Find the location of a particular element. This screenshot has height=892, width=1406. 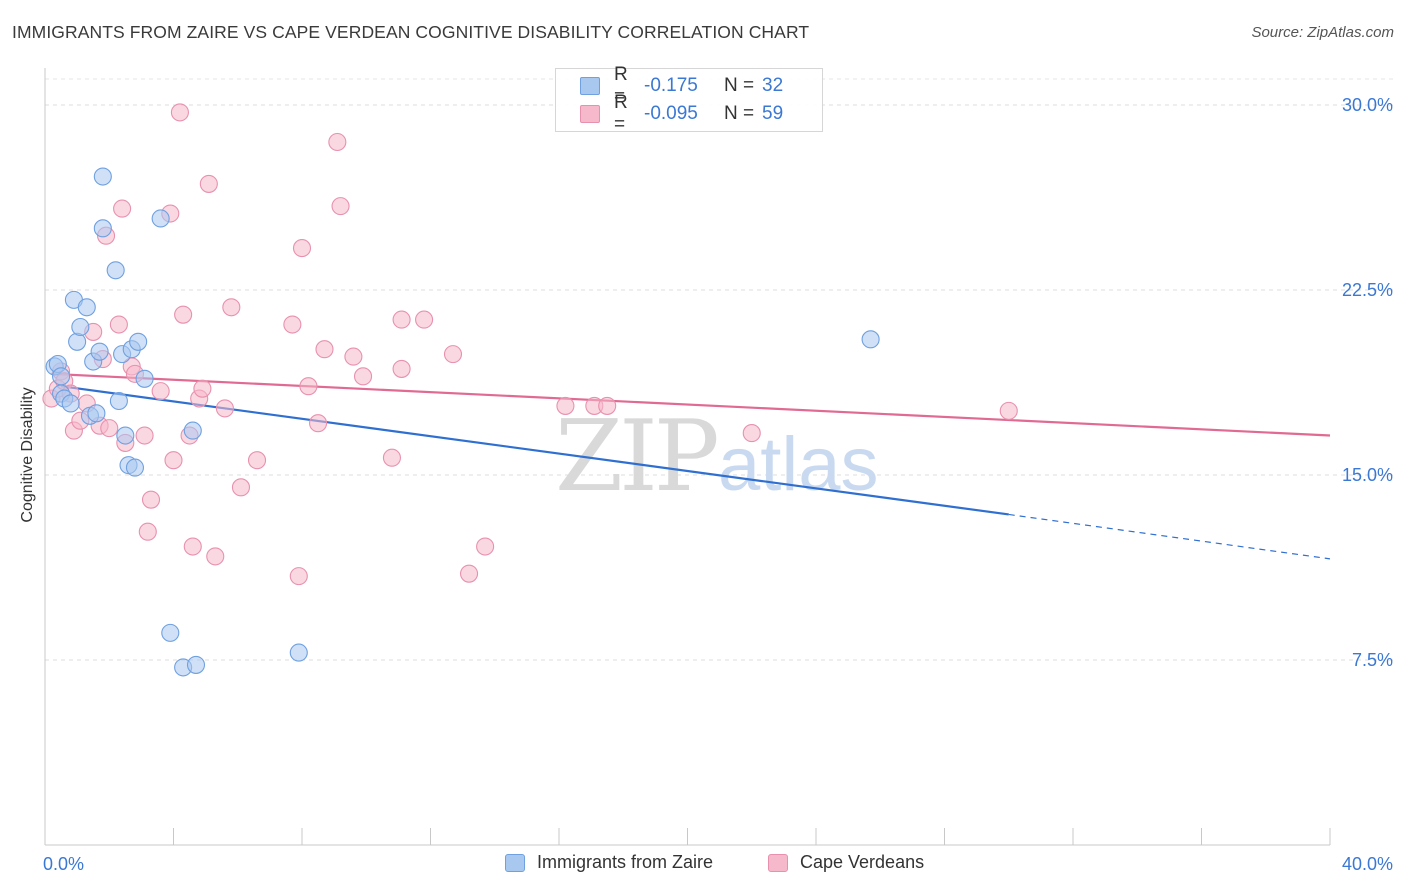

series-legend: Immigrants from Zaire Cape Verdeans is located at coordinates (703, 865).